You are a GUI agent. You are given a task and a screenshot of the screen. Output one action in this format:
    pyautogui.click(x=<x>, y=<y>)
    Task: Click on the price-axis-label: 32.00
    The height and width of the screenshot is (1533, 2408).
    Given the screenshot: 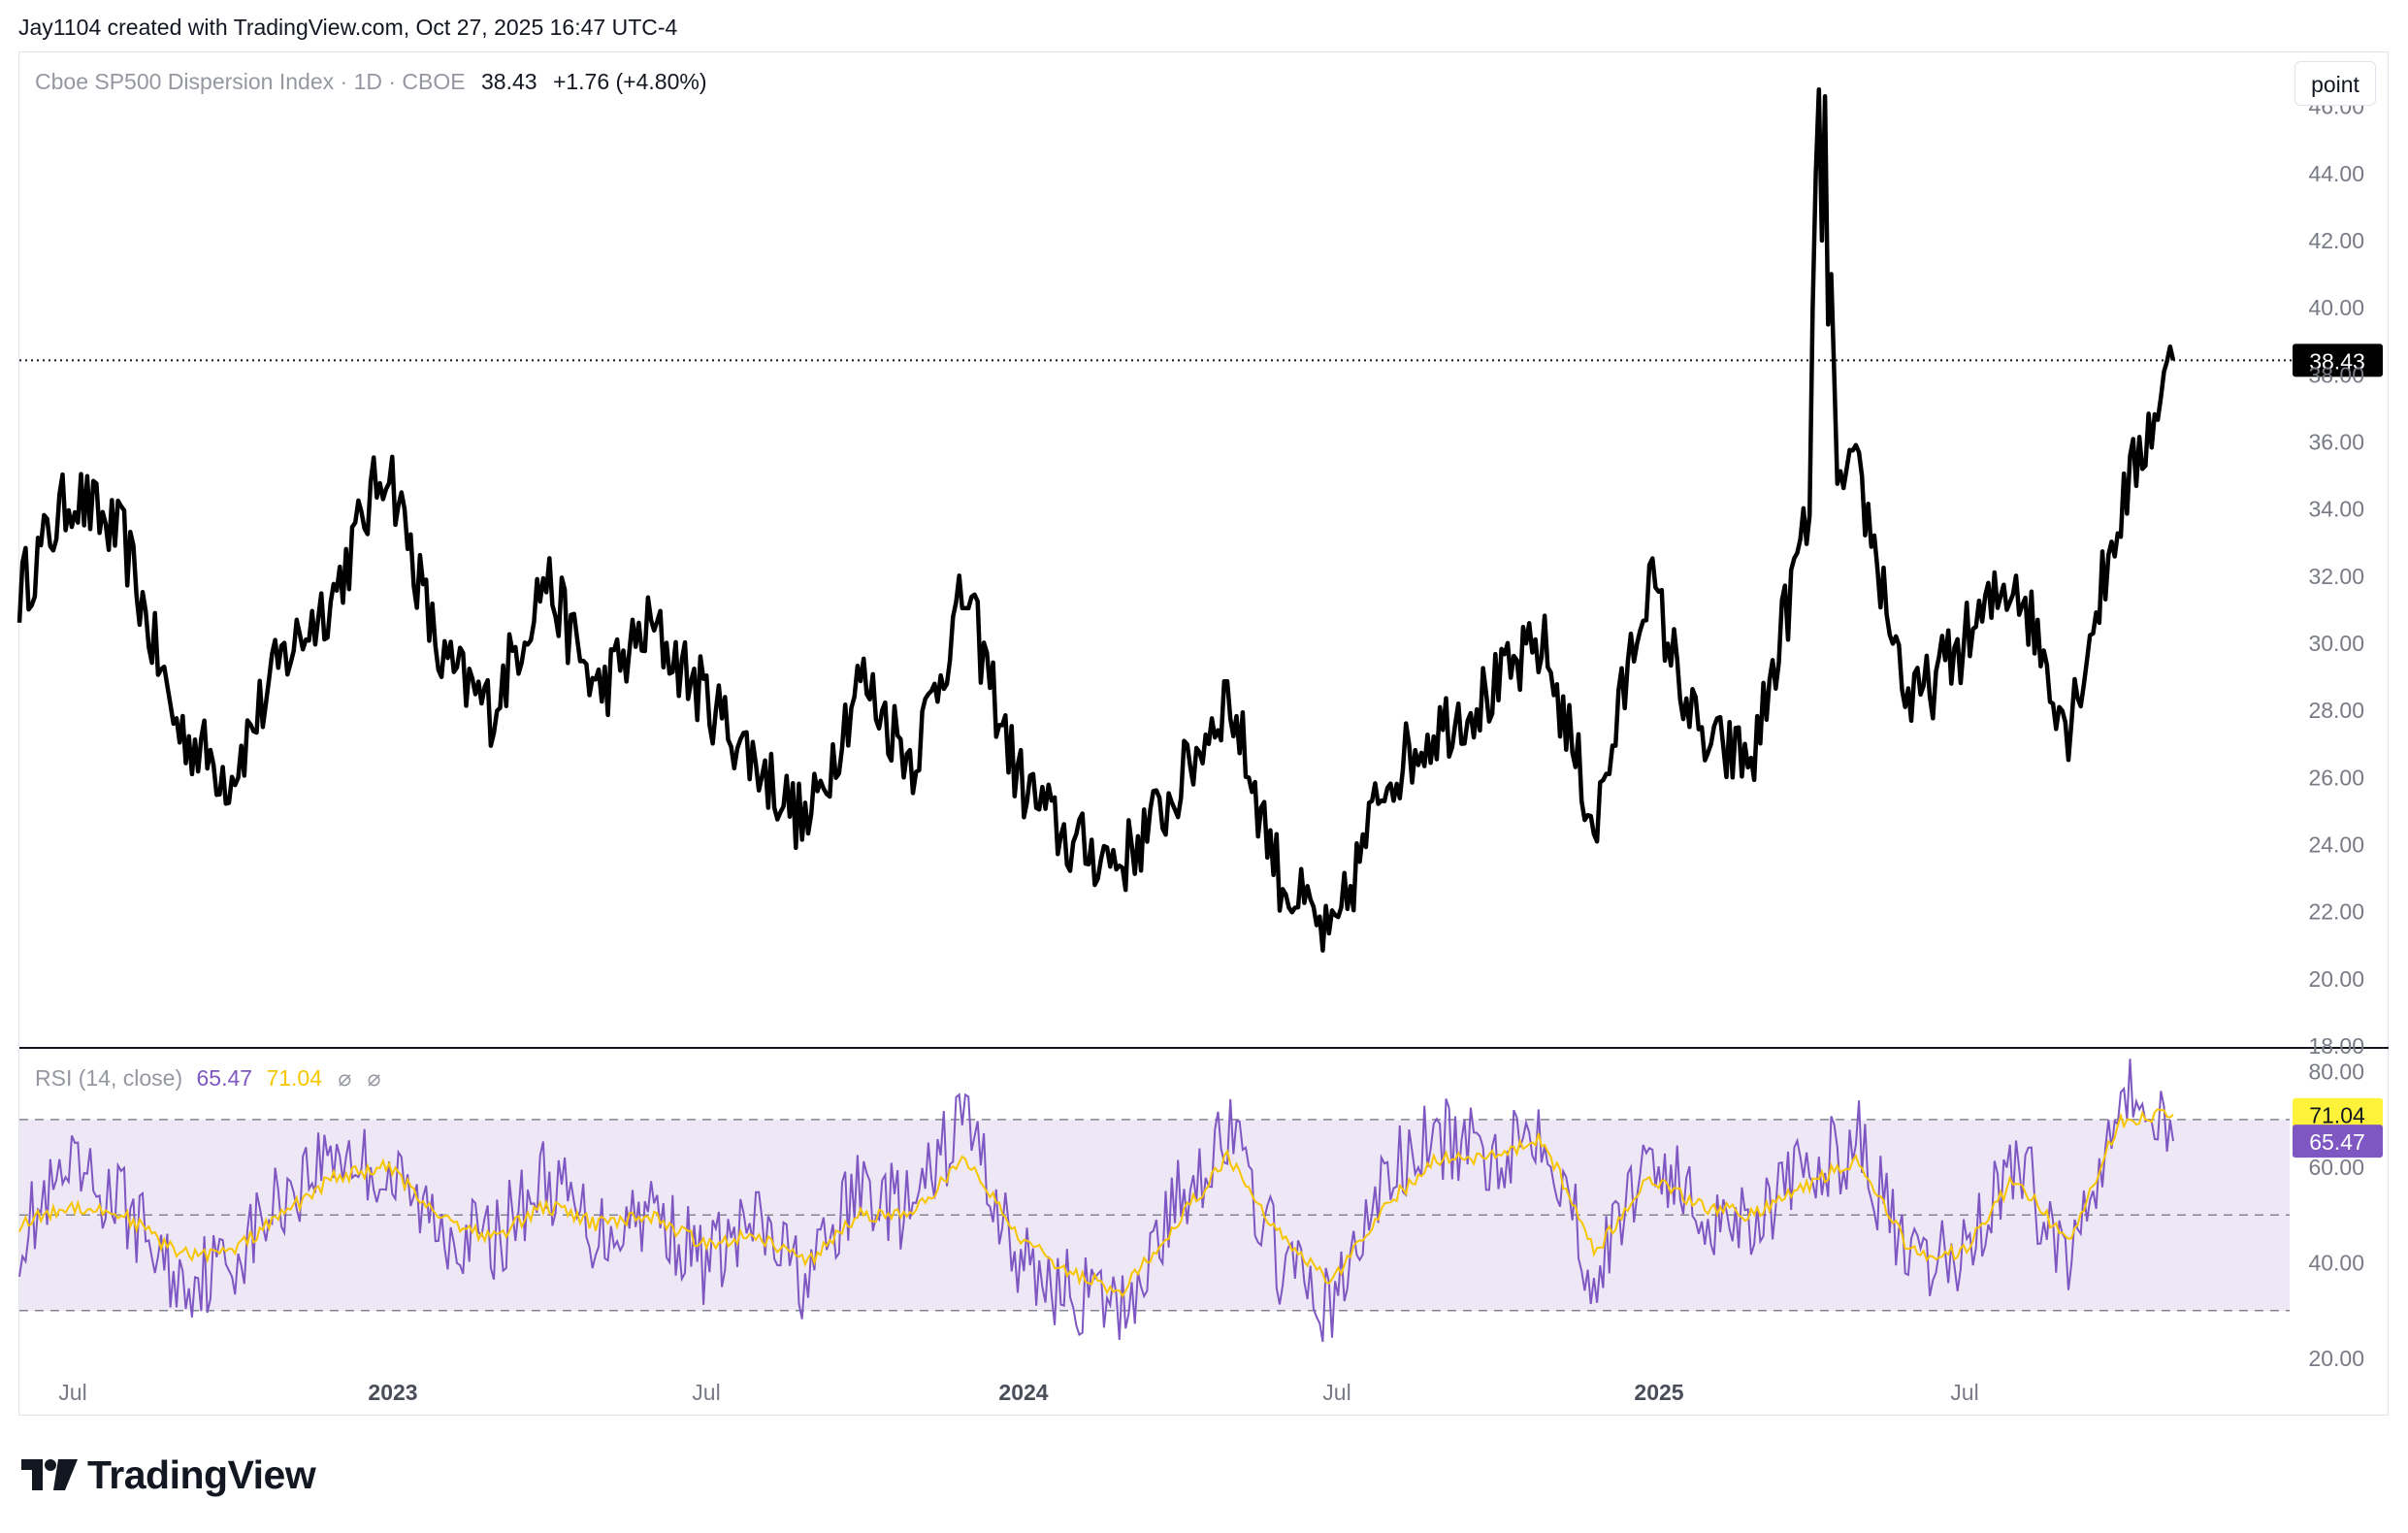 What is the action you would take?
    pyautogui.click(x=2336, y=576)
    